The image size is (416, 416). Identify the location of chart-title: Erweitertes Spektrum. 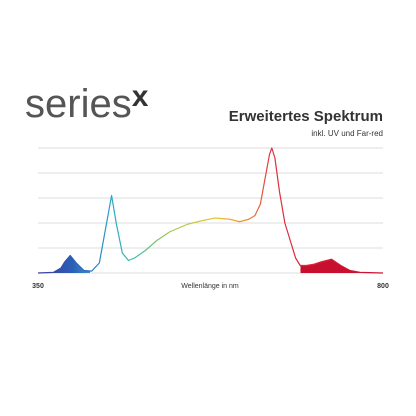
(306, 116).